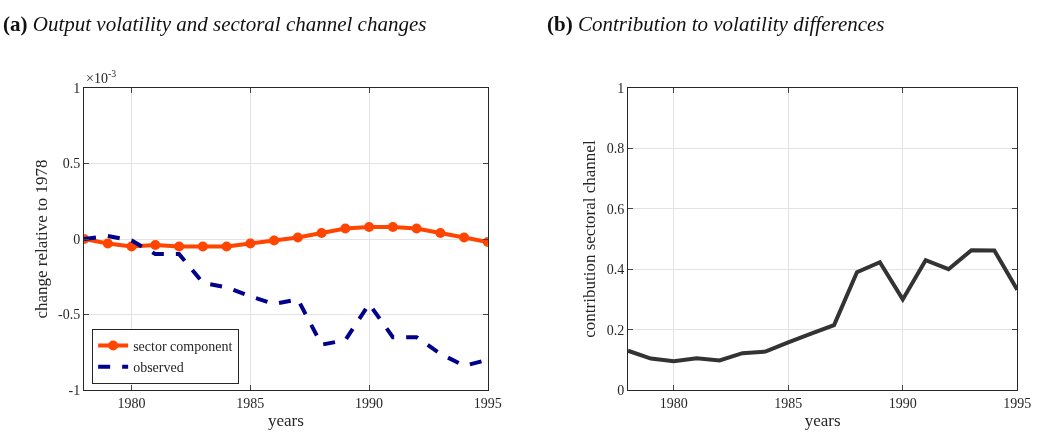  I want to click on y-tick-label: 0.6, so click(615, 209).